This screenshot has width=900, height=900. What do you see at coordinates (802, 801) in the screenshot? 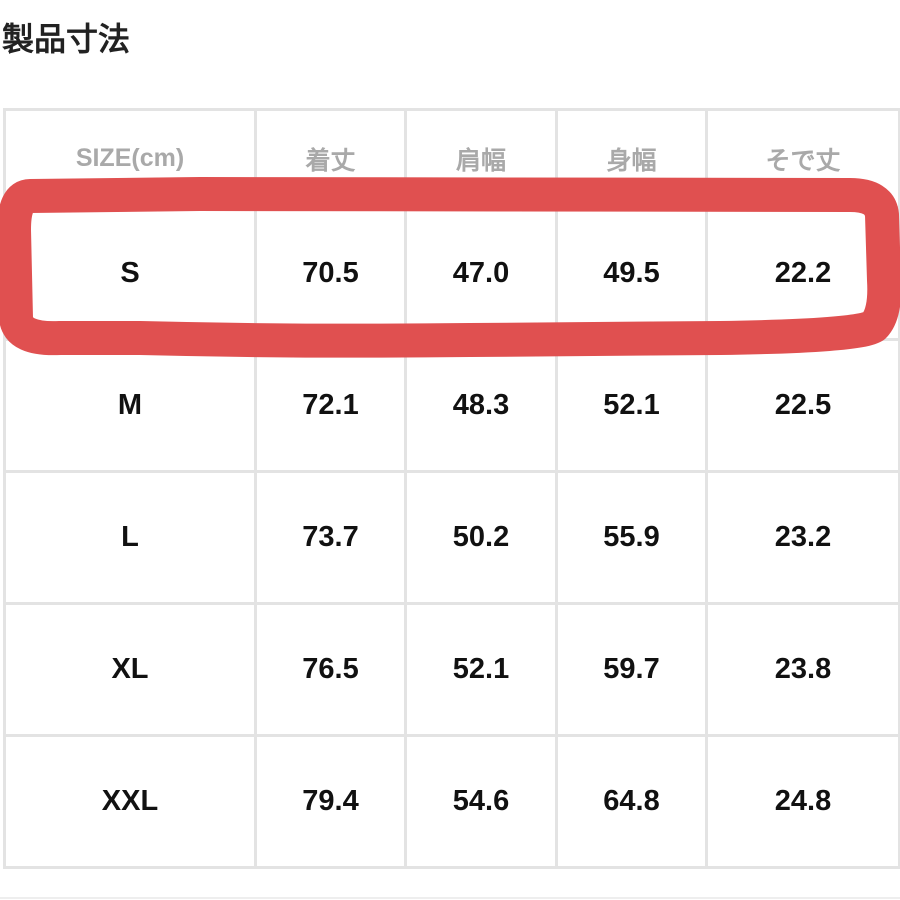
I see `measurement-cell: 24.8` at bounding box center [802, 801].